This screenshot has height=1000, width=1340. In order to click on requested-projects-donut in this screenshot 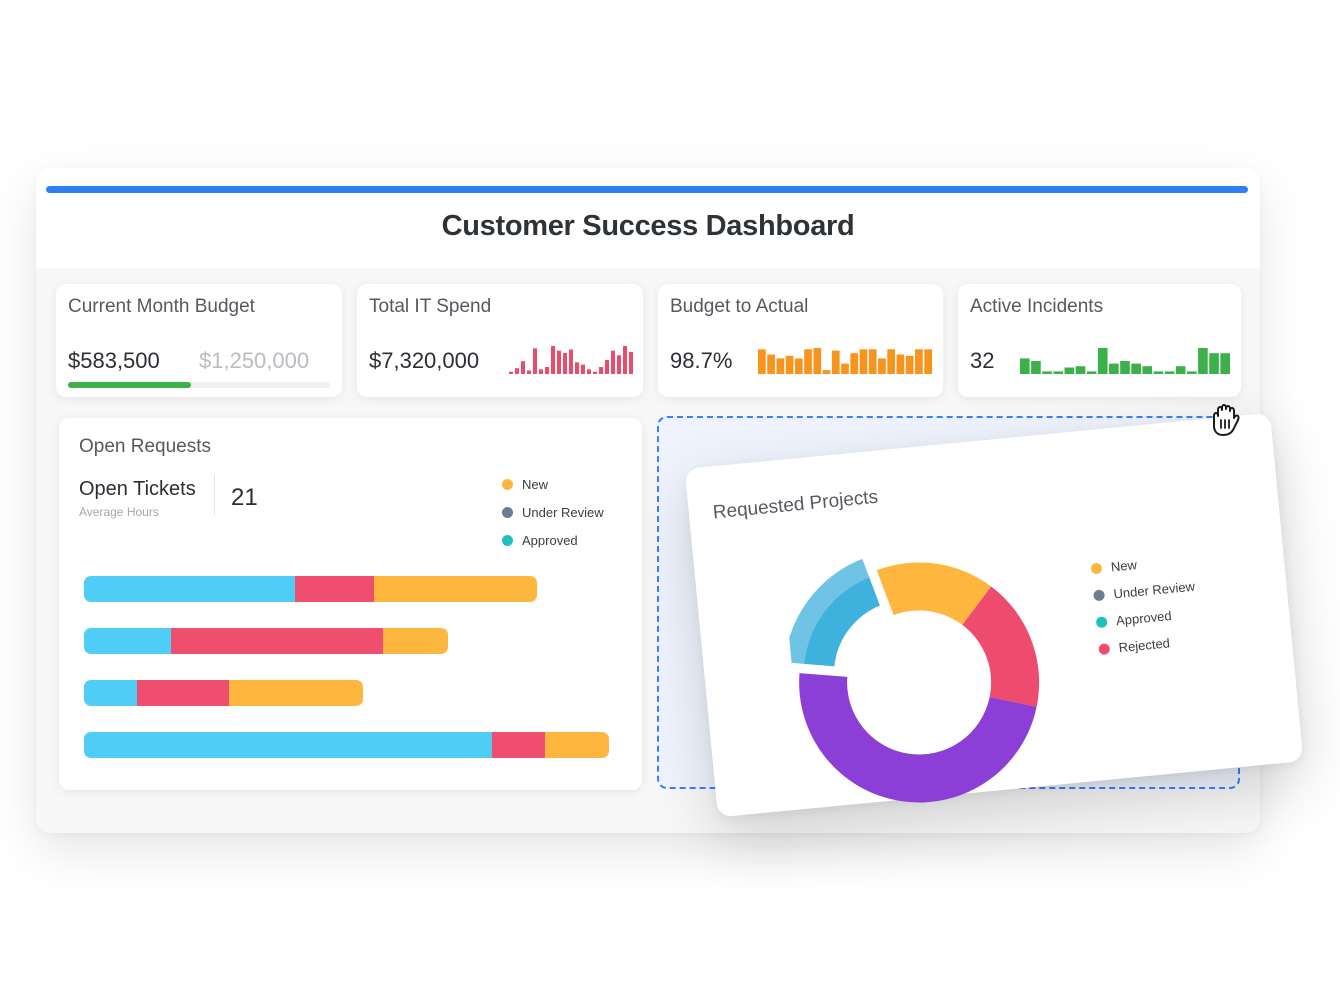, I will do `click(912, 683)`.